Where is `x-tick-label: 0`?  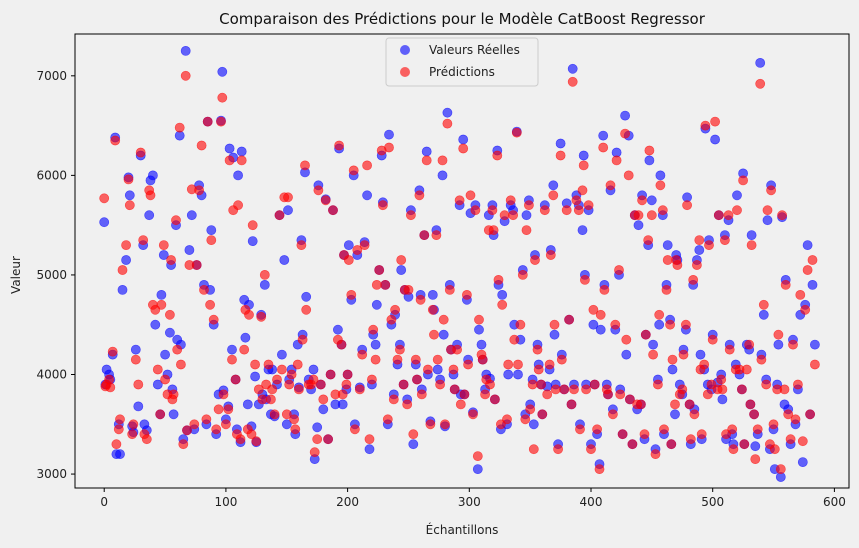 x-tick-label: 0 is located at coordinates (104, 502).